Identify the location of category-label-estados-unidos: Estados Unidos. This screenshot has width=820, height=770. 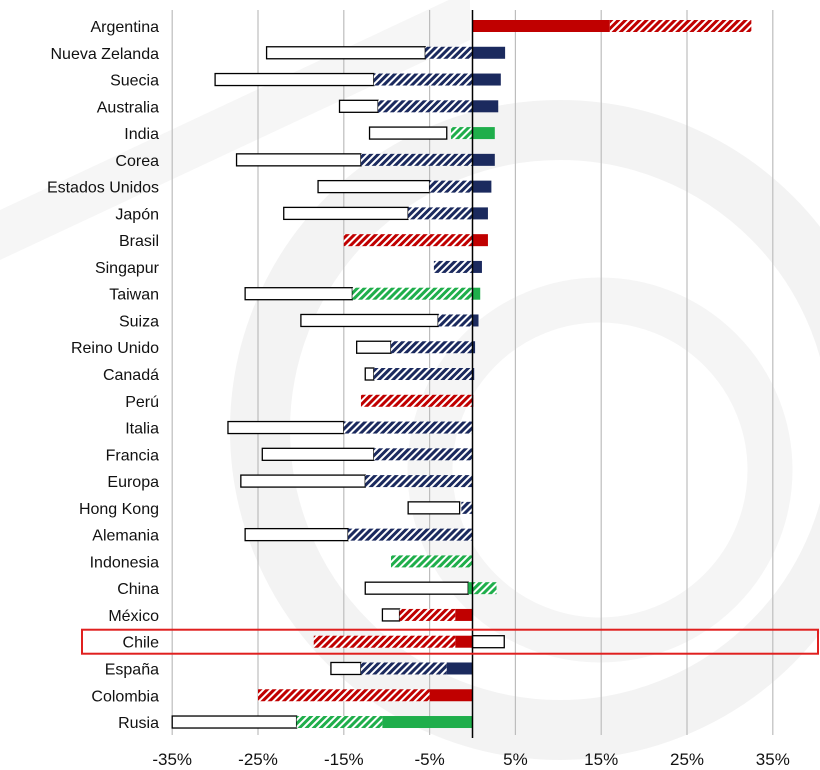
(103, 188).